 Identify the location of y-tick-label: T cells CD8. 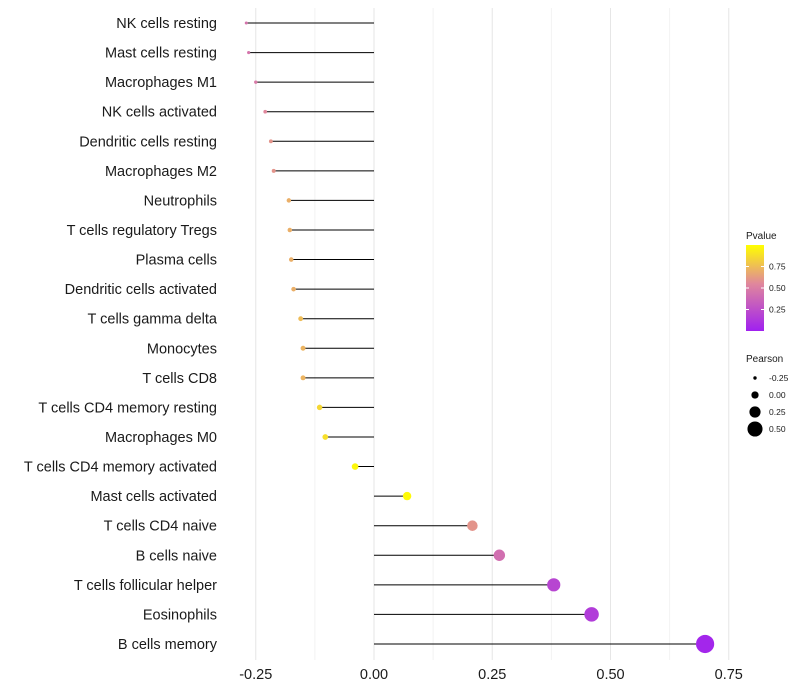
(179, 379).